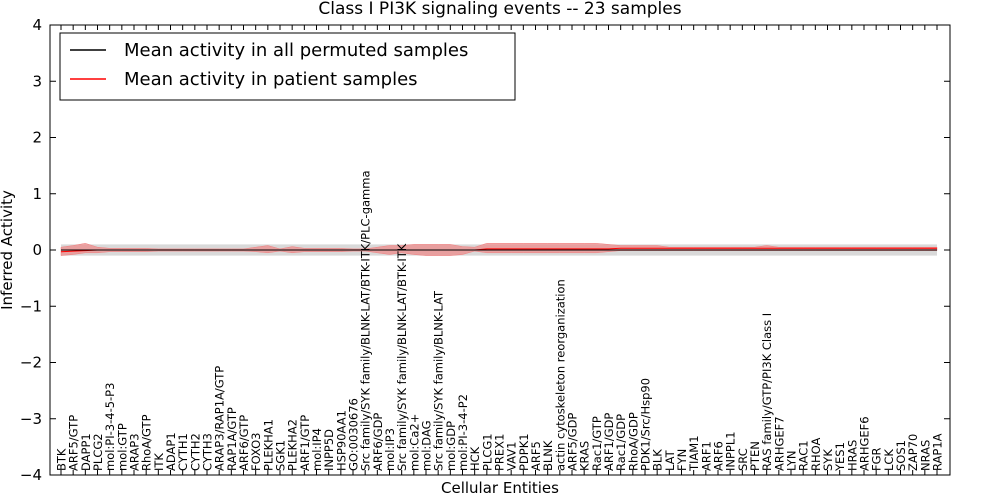  Describe the element at coordinates (305, 443) in the screenshot. I see `x-tick-label: ARF1/GTP` at that location.